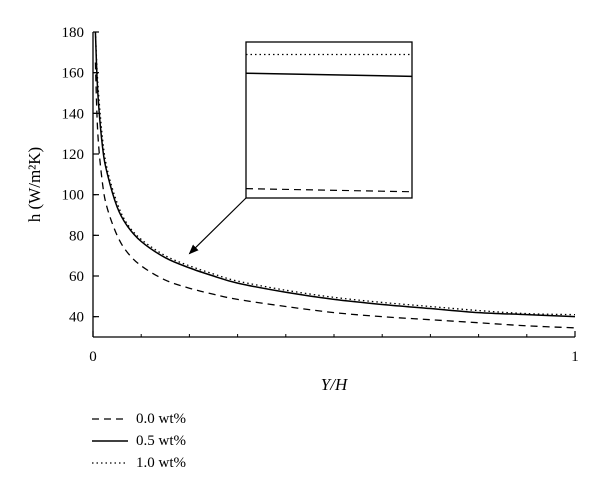 The height and width of the screenshot is (497, 600). What do you see at coordinates (329, 120) in the screenshot?
I see `inset-box` at bounding box center [329, 120].